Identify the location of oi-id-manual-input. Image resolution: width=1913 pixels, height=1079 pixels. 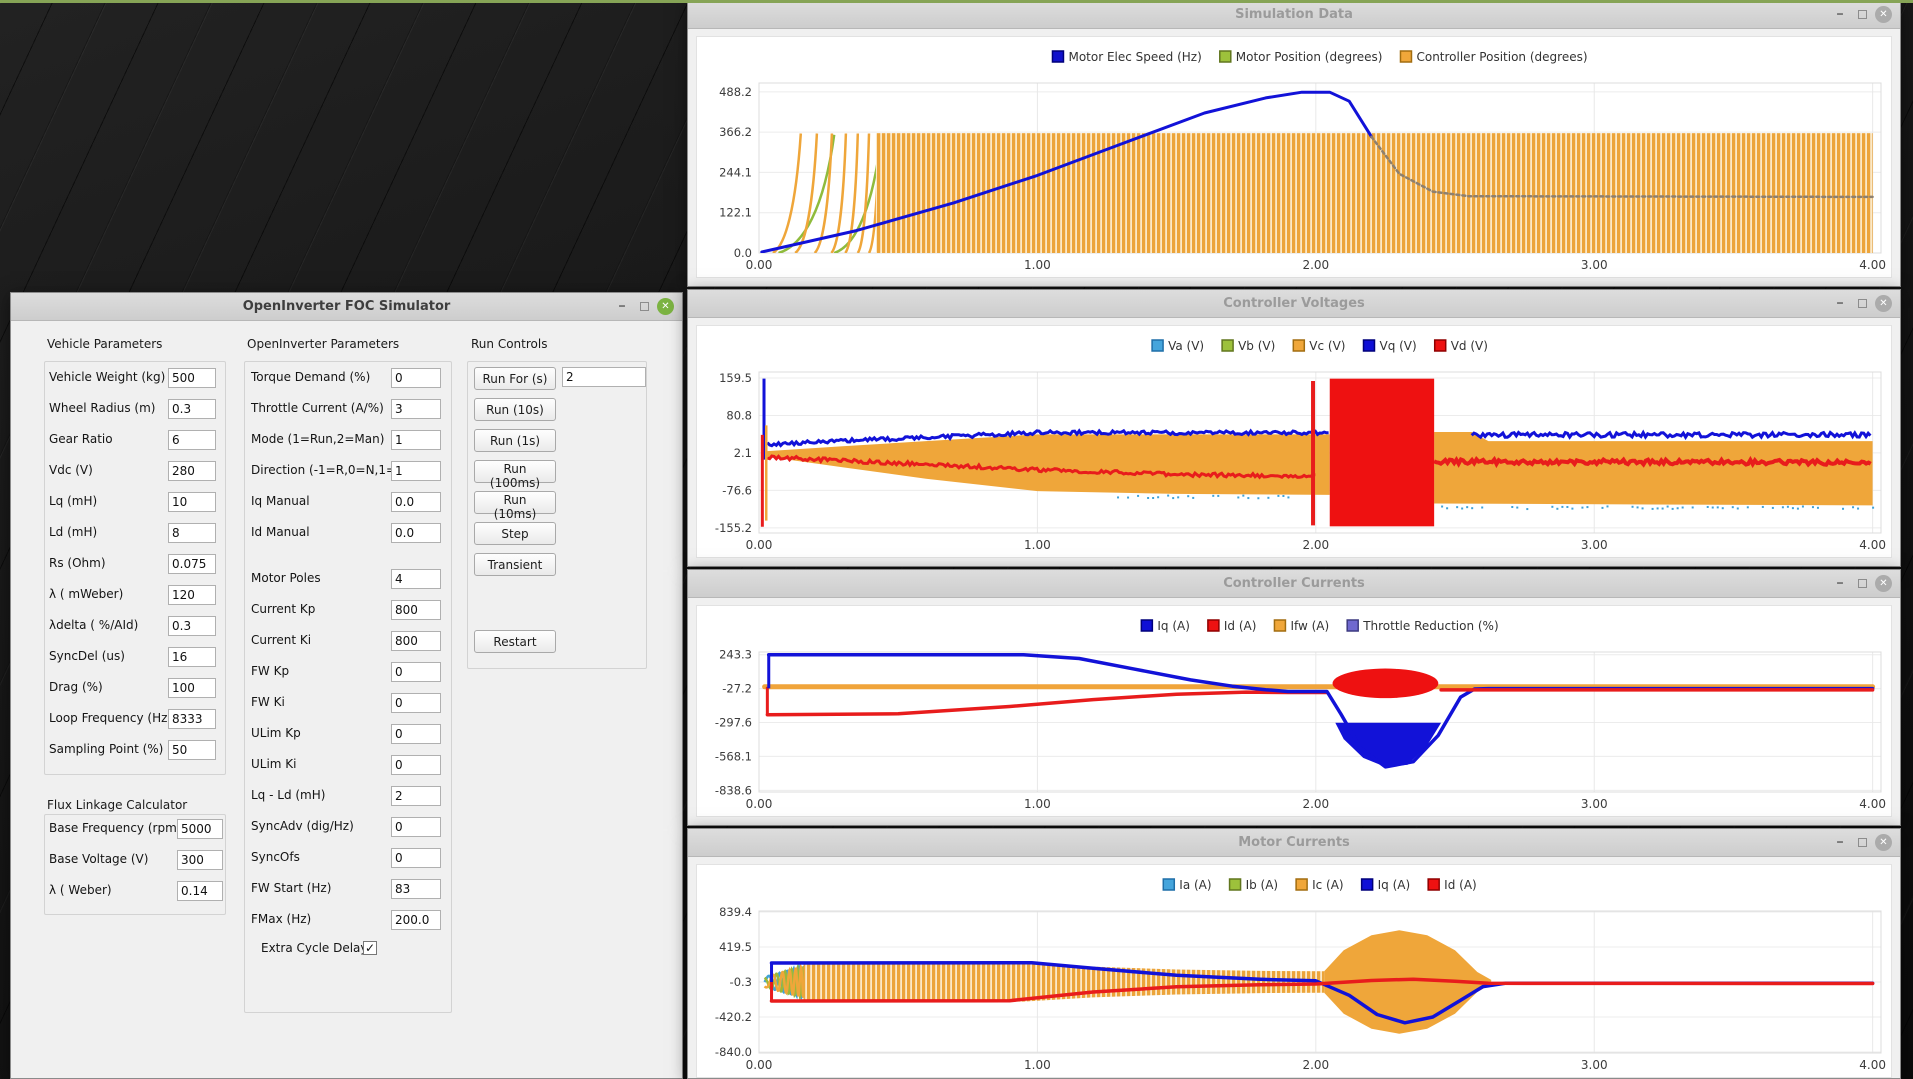
(416, 533).